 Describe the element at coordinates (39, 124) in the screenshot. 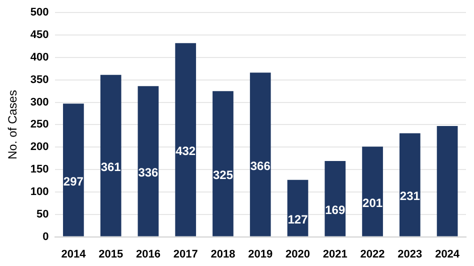

I see `y-tick-label: 250` at that location.